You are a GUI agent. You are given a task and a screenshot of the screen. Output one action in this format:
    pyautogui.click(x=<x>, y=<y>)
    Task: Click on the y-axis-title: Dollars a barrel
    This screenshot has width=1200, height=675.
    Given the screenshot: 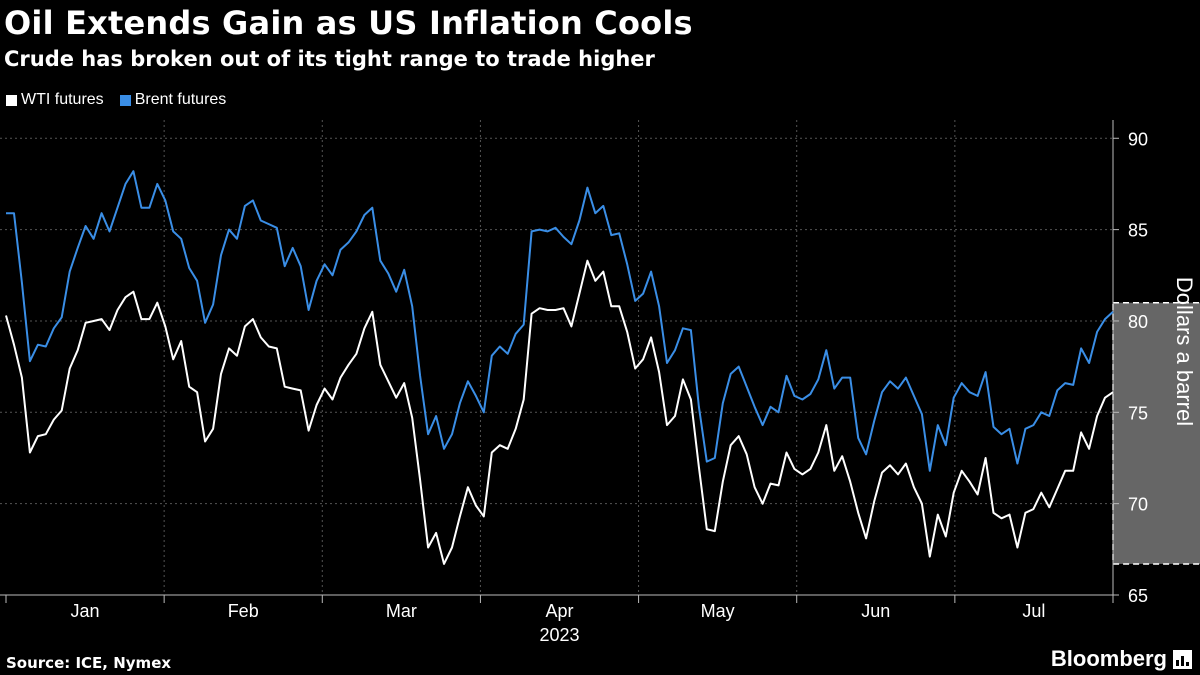 What is the action you would take?
    pyautogui.click(x=1184, y=351)
    